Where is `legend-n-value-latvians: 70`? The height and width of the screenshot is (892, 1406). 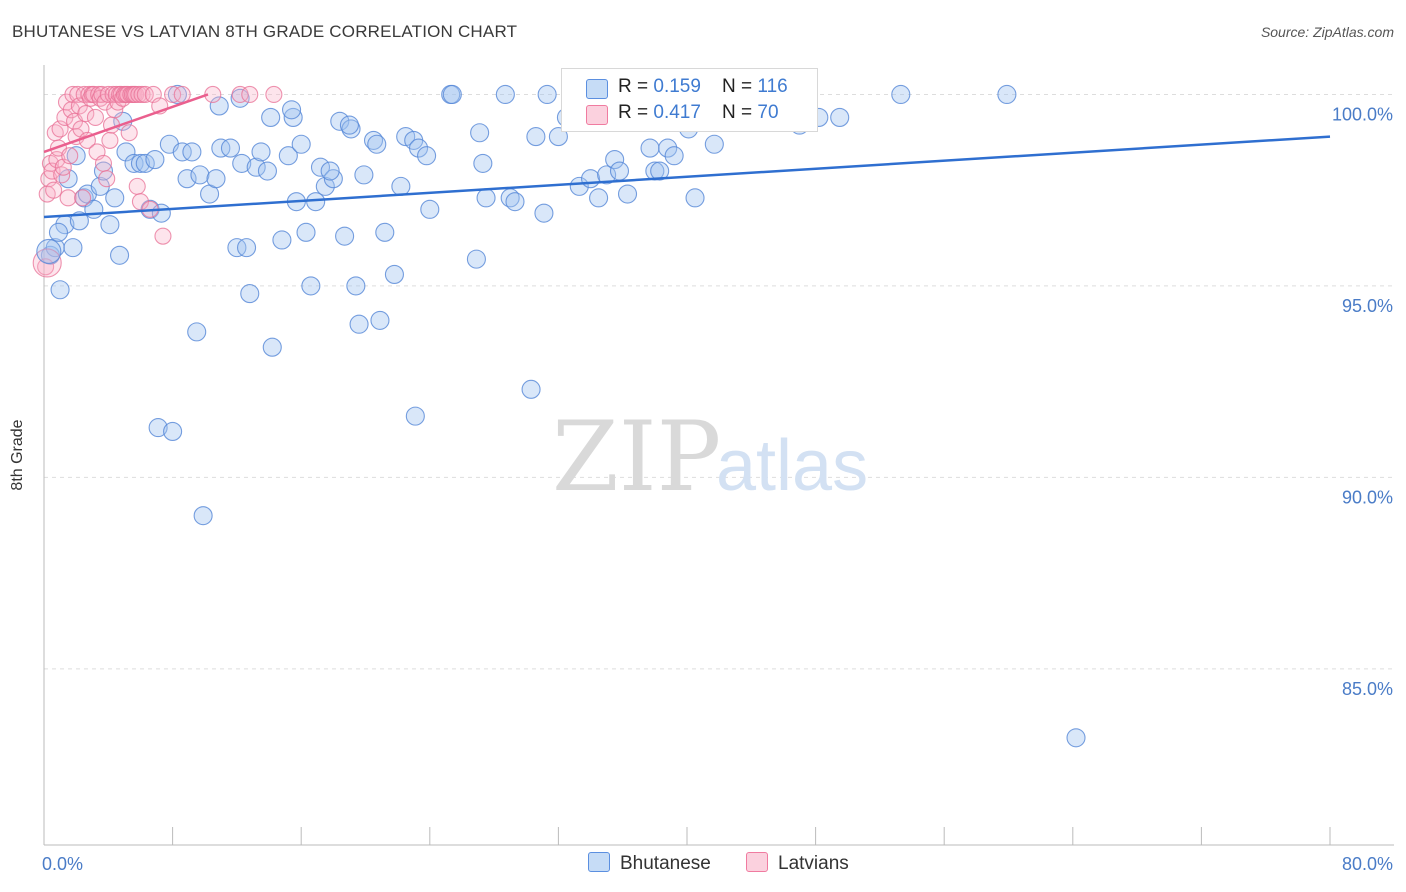
legend-n-value-latvians: 70 is located at coordinates (768, 112).